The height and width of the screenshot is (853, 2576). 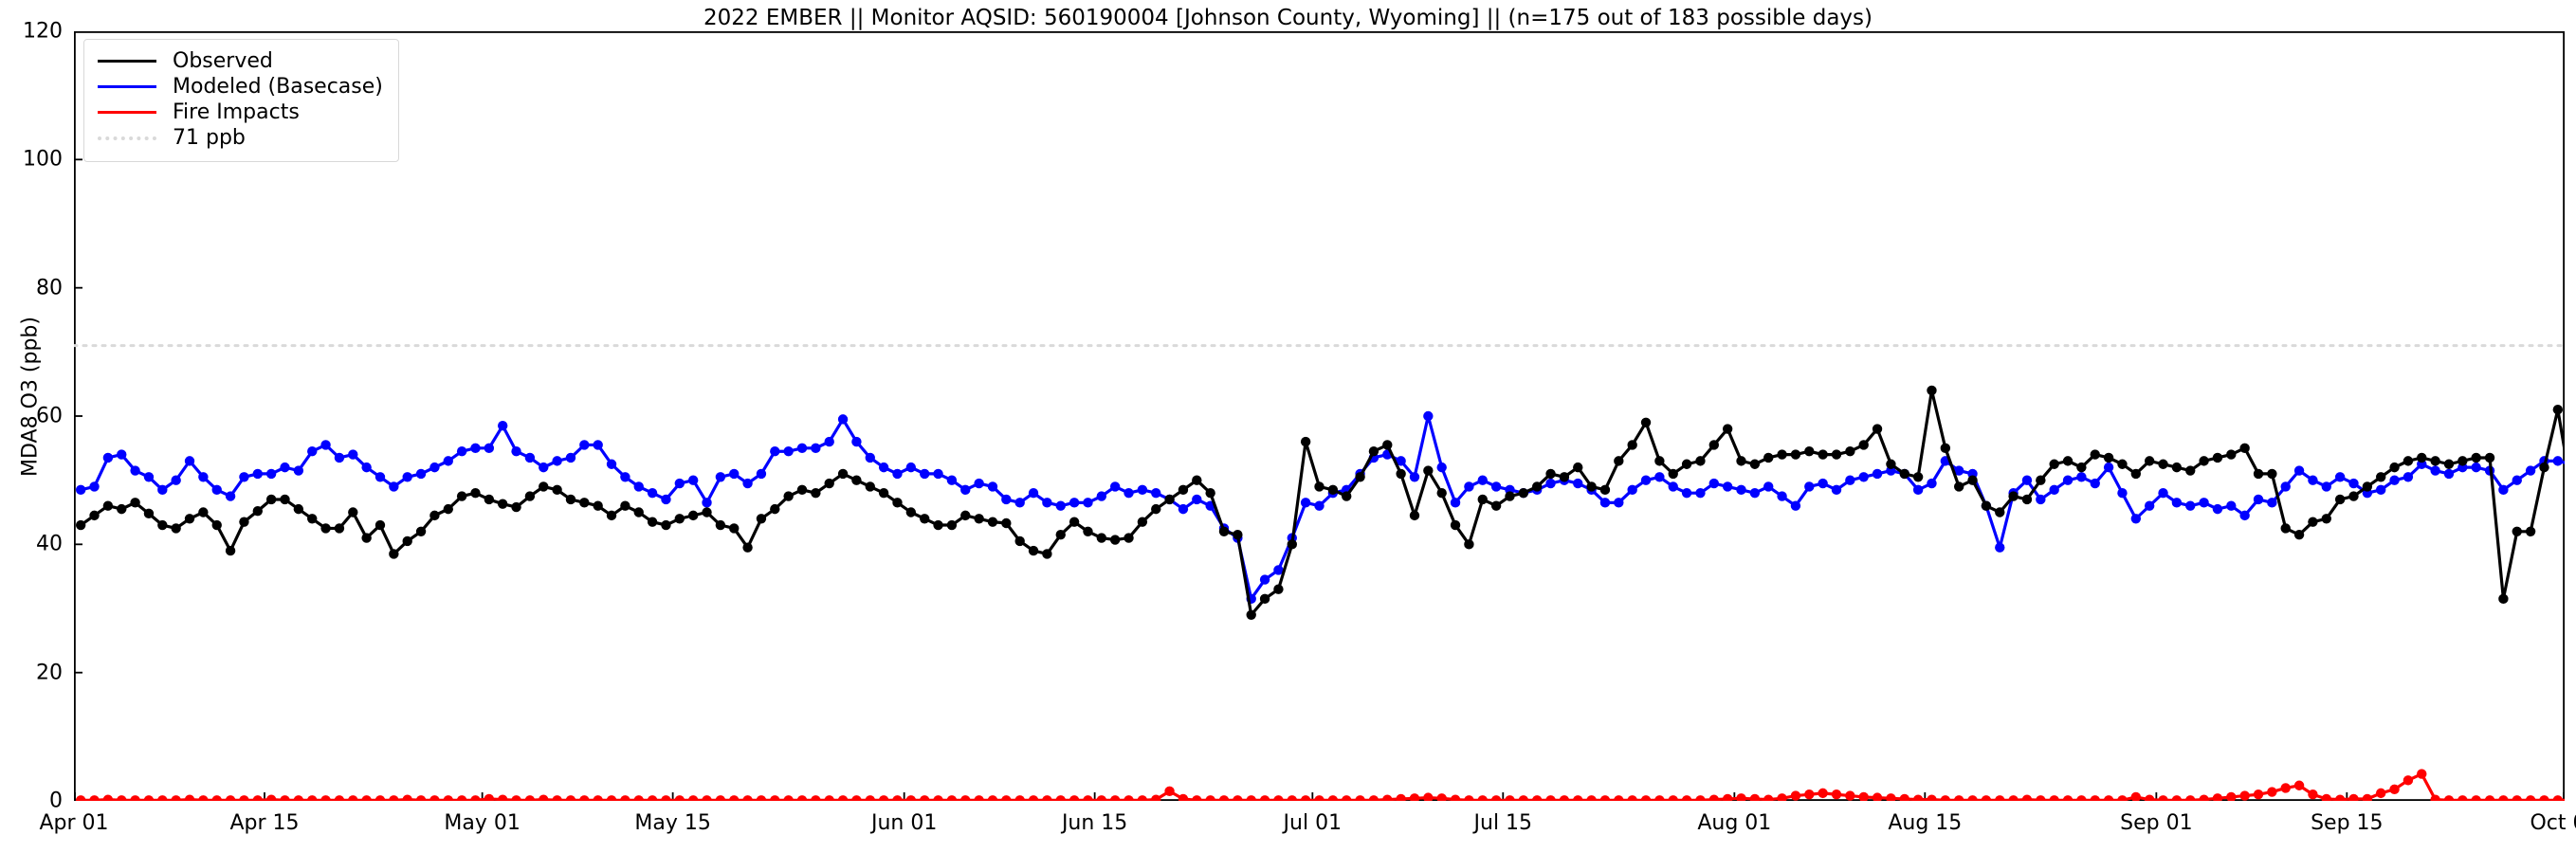 I want to click on y-tick-label: 40, so click(x=49, y=544).